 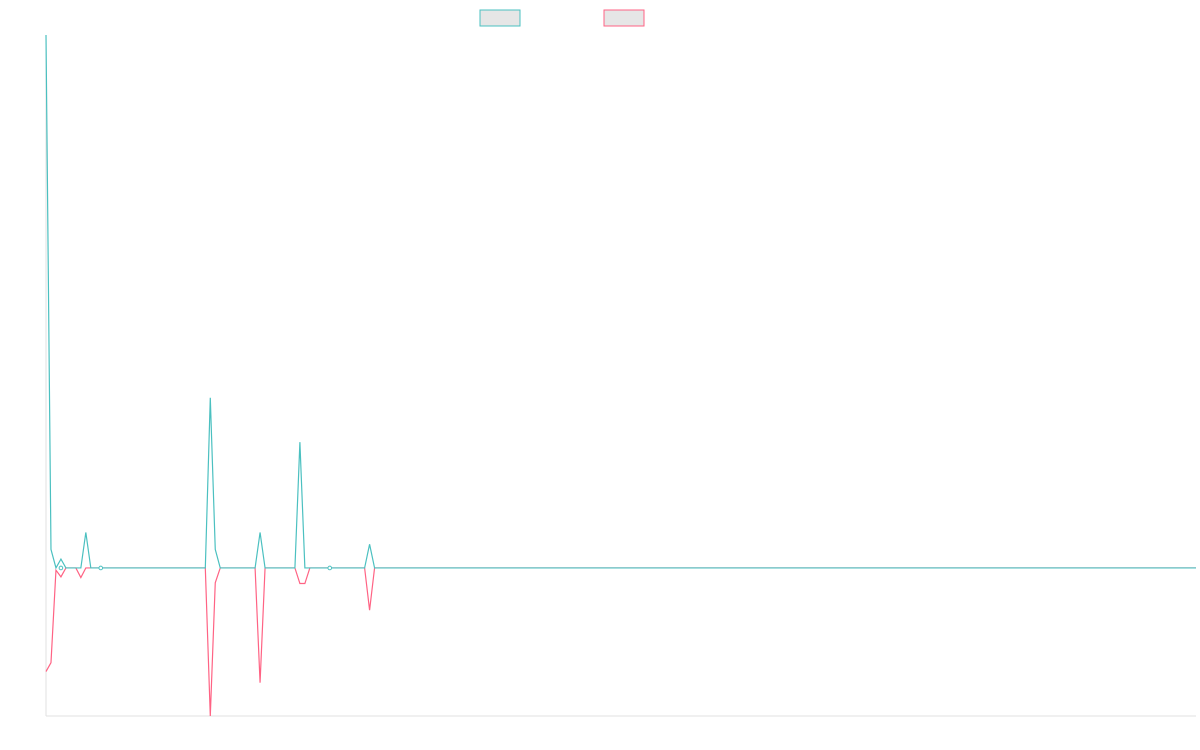 What do you see at coordinates (562, 18) in the screenshot?
I see `legend` at bounding box center [562, 18].